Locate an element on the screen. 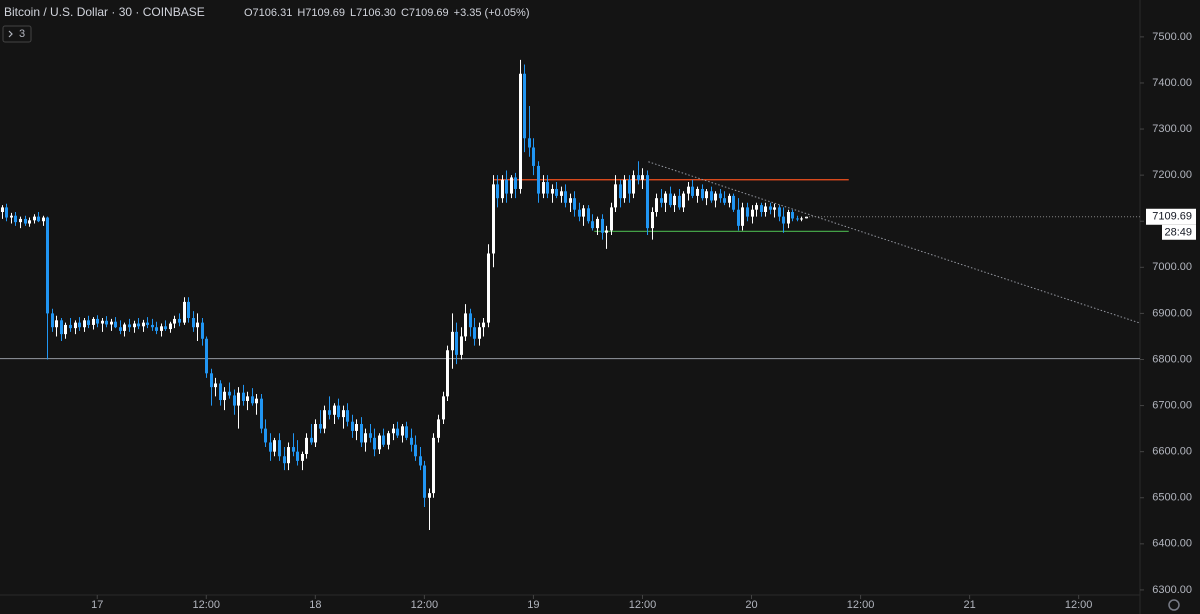 Image resolution: width=1200 pixels, height=614 pixels. ohlc-value: C7109.69 is located at coordinates (425, 13).